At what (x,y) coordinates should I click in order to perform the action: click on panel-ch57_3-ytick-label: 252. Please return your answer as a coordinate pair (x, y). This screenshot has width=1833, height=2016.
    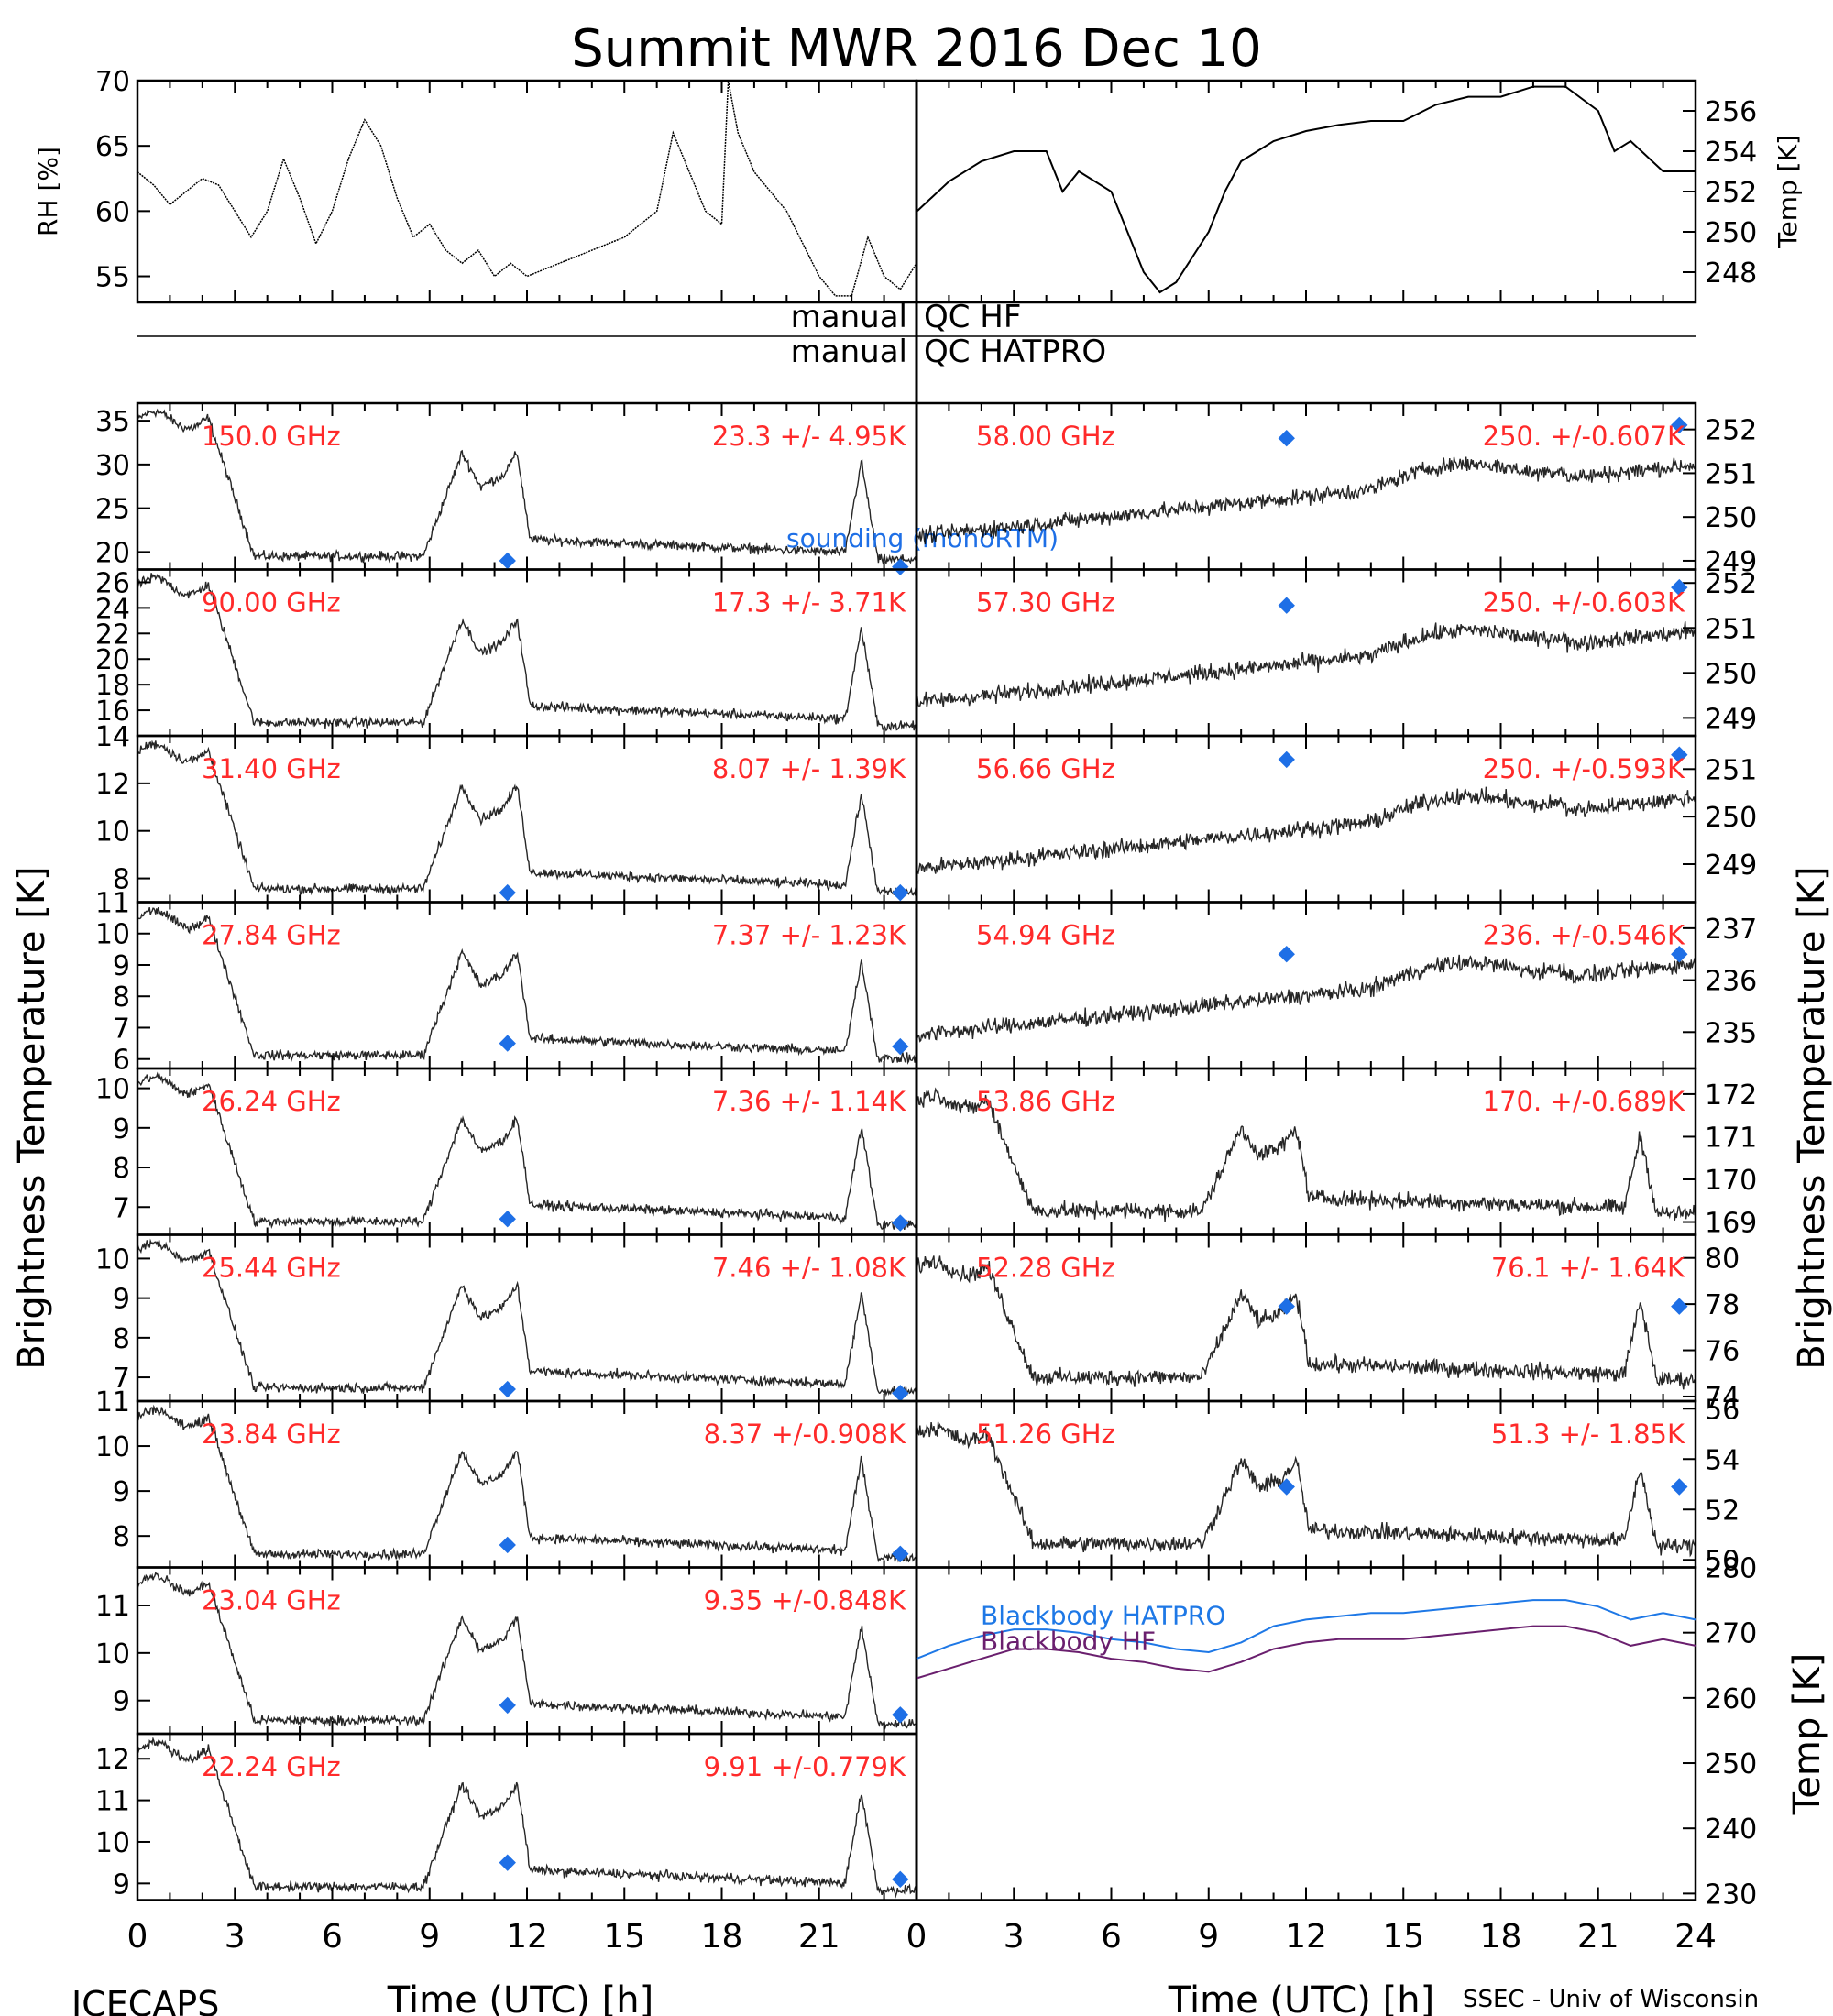
    Looking at the image, I should click on (1731, 584).